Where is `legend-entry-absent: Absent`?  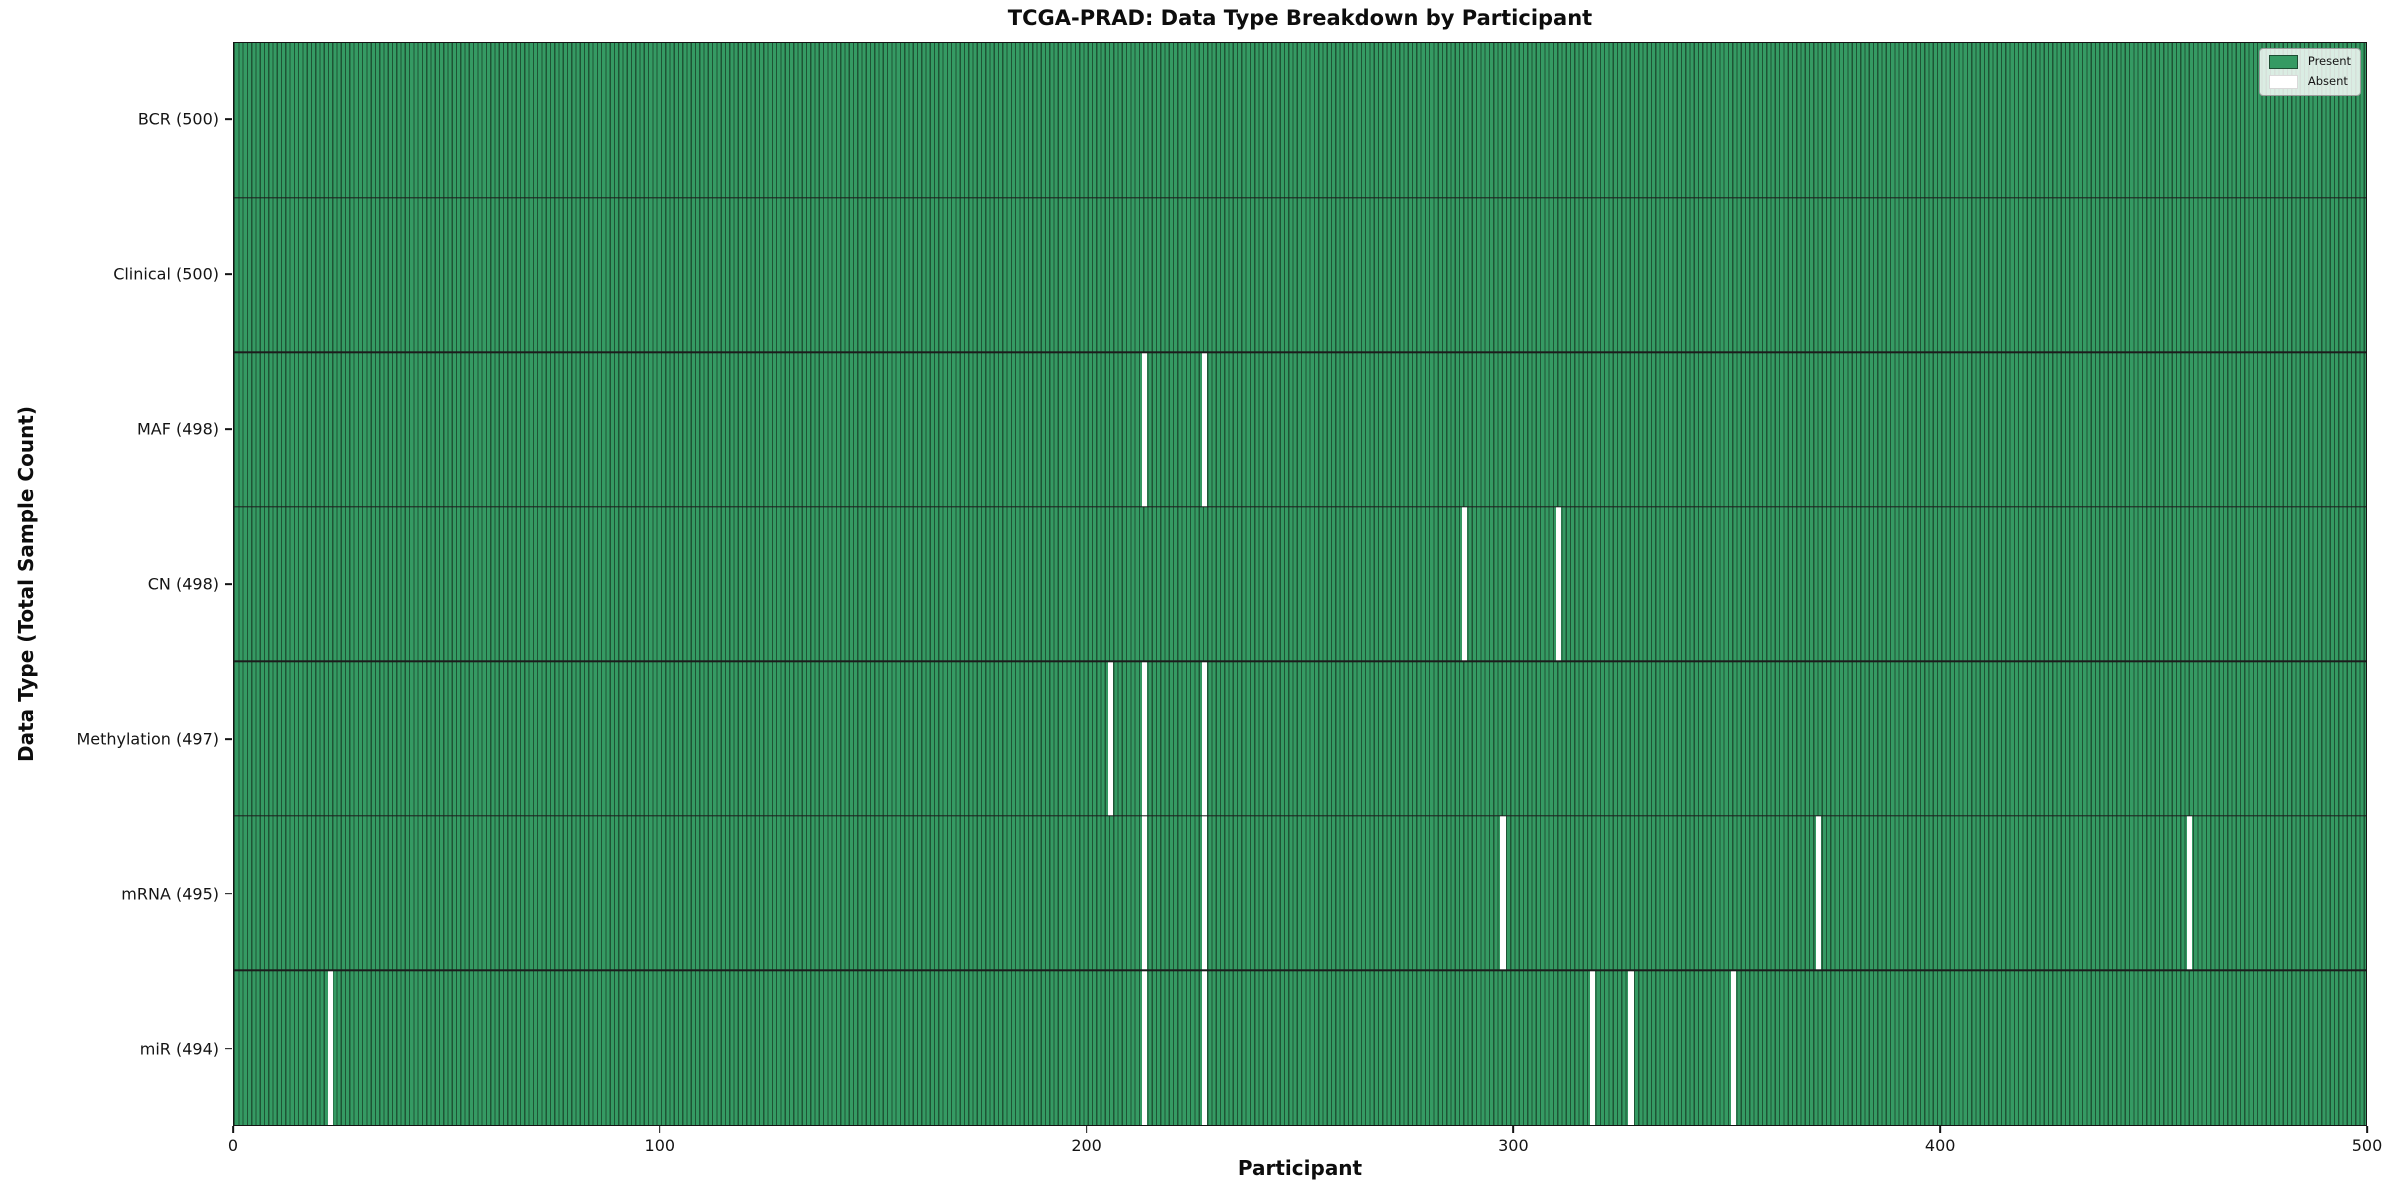 legend-entry-absent: Absent is located at coordinates (2309, 81).